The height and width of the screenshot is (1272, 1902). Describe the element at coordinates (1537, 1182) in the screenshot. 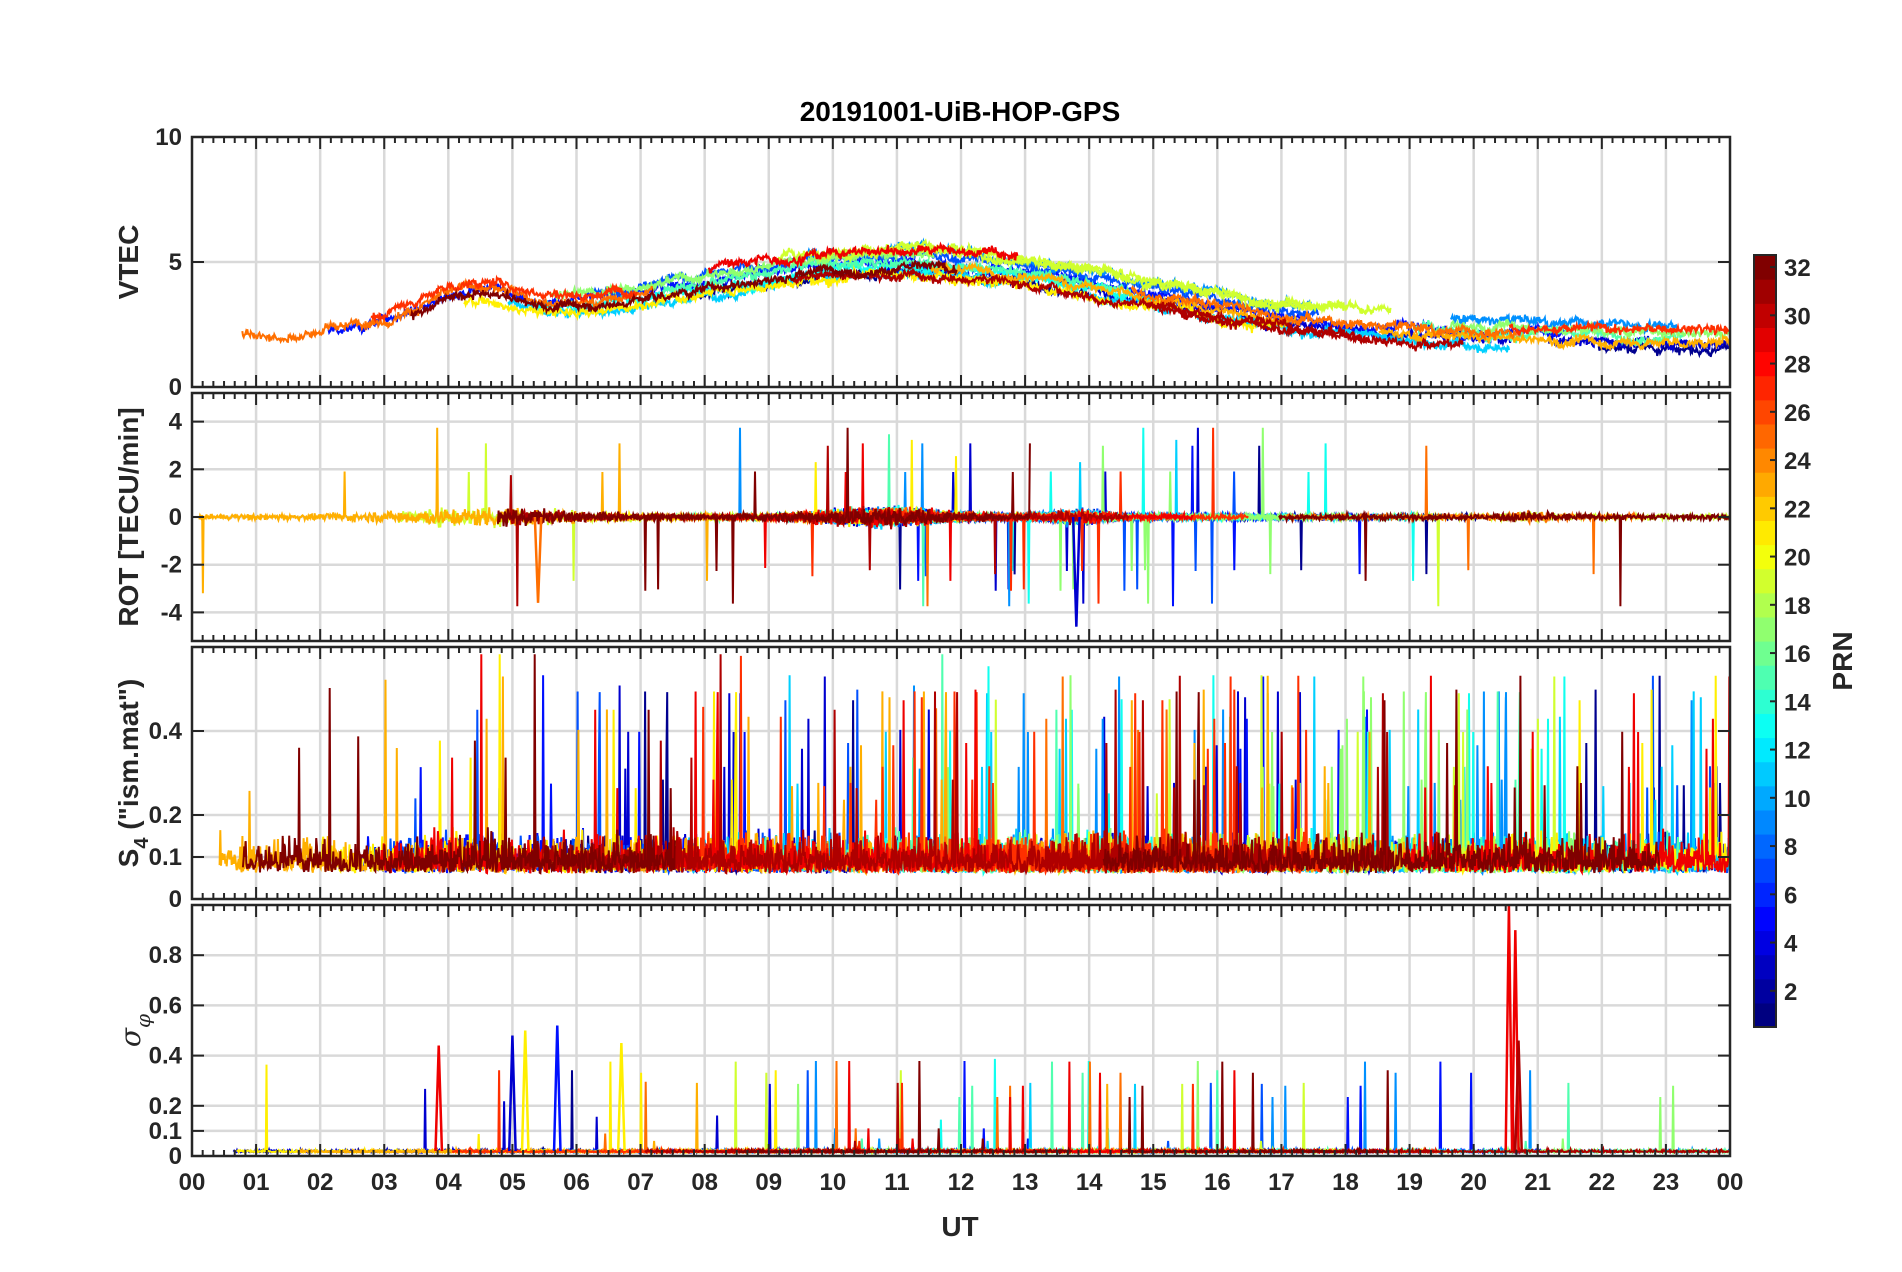

I see `x-tick-label: 21` at that location.